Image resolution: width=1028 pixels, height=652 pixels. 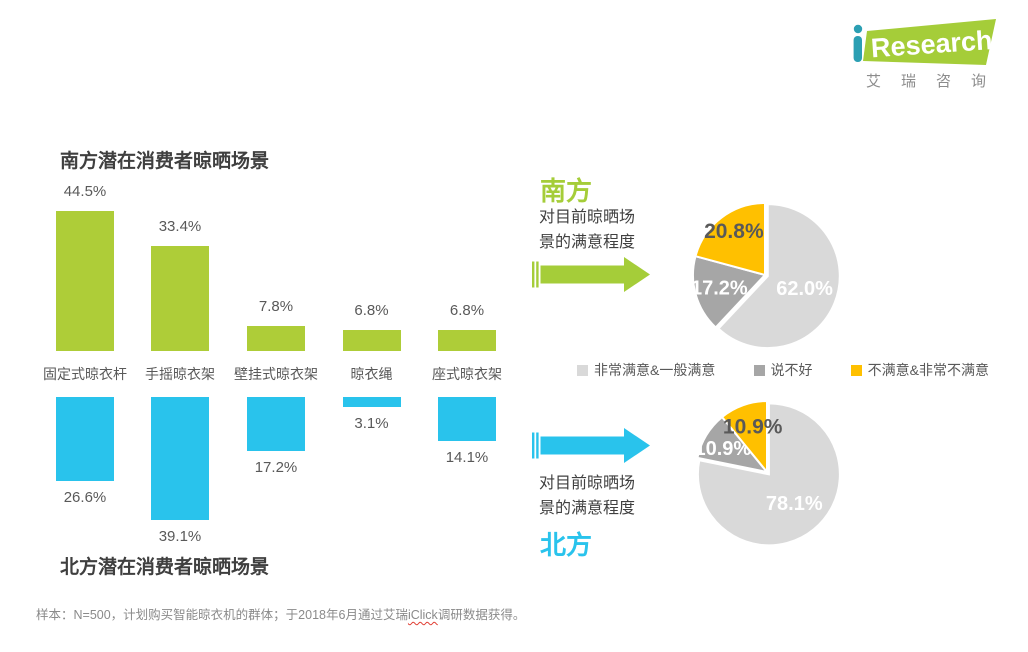 I want to click on logo-i-stem-icon, so click(x=857, y=49).